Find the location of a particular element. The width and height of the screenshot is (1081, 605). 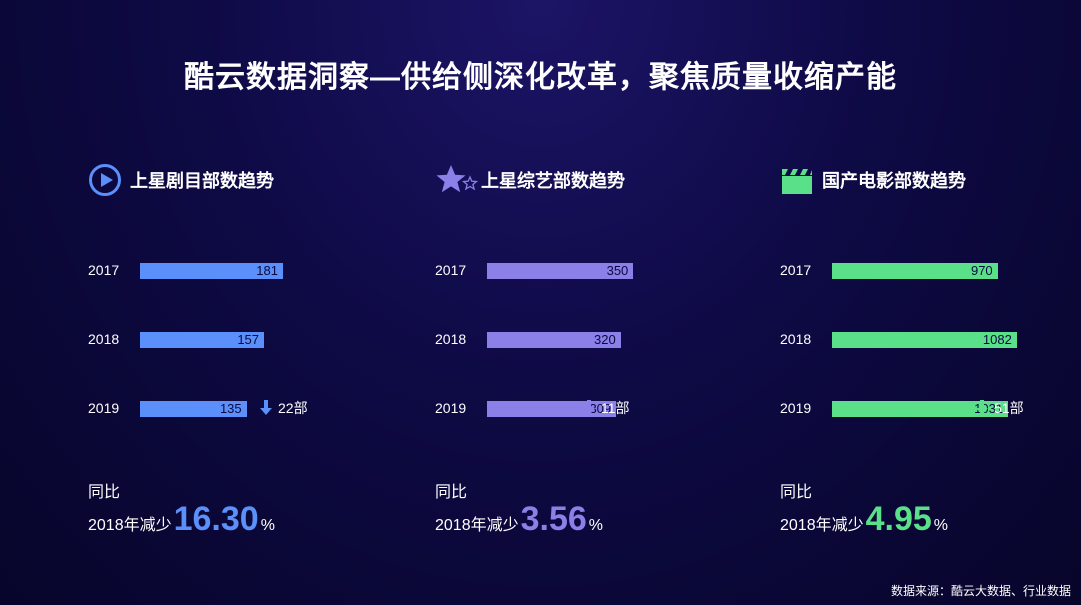

data-label: 350 is located at coordinates (617, 270).